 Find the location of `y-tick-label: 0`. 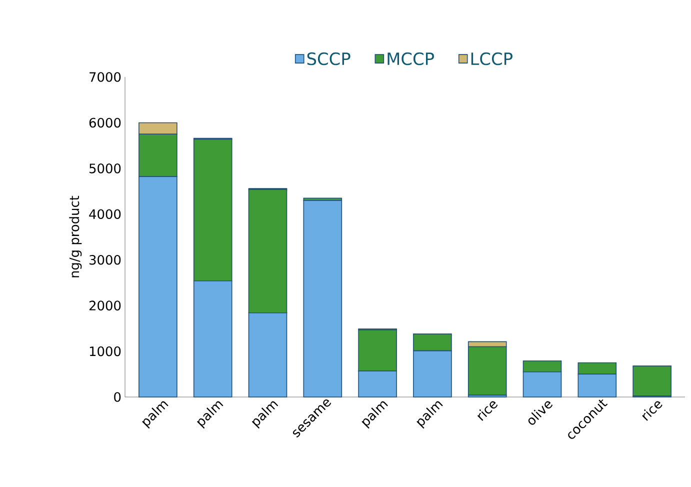

y-tick-label: 0 is located at coordinates (117, 397).